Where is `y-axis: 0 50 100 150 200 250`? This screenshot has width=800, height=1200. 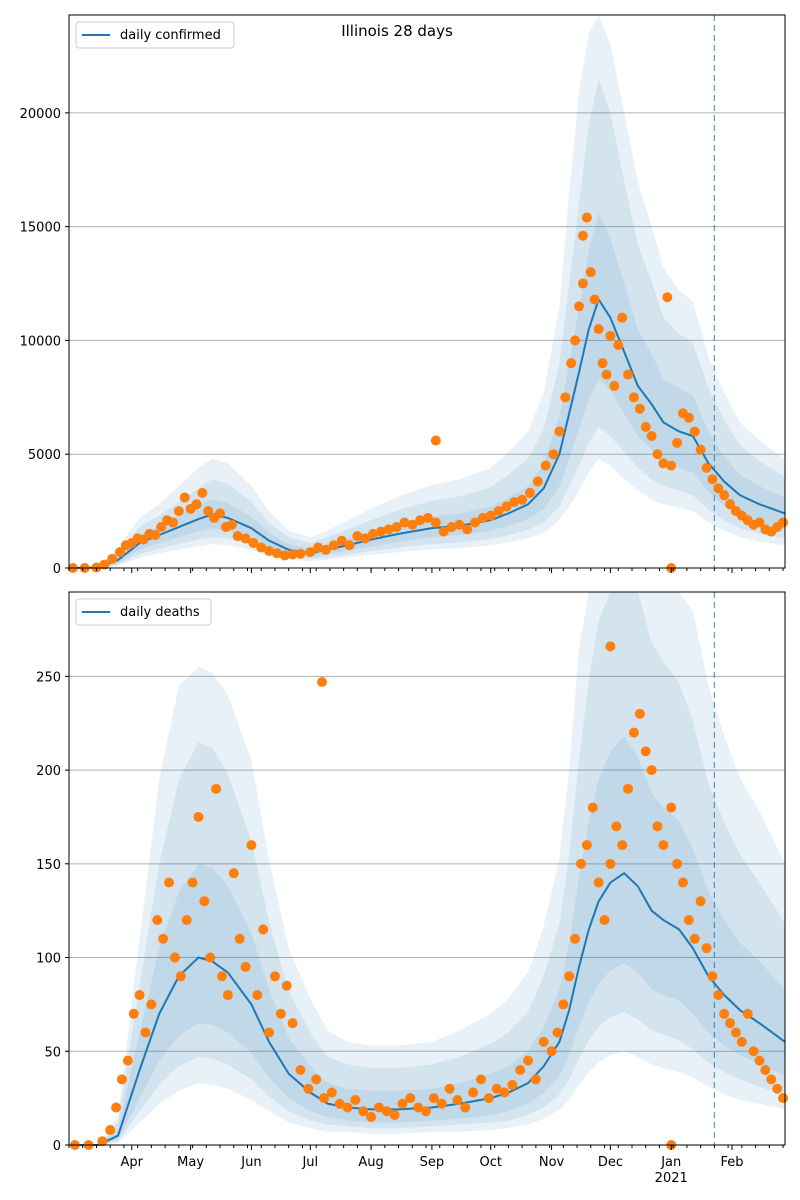
y-axis: 0 50 100 150 200 250 is located at coordinates (52, 912).